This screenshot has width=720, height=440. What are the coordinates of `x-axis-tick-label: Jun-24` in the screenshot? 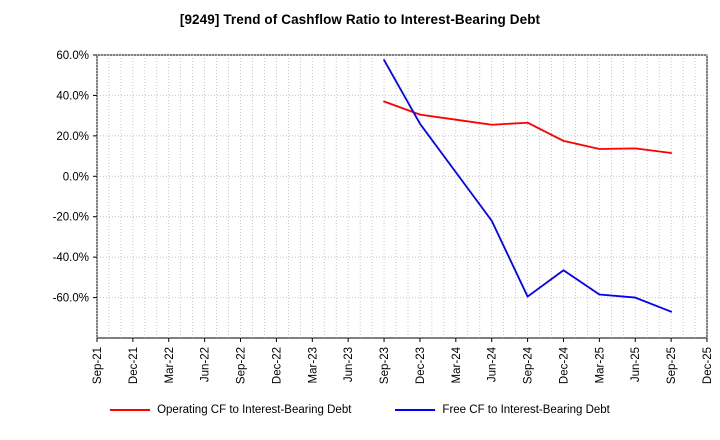 It's located at (493, 364).